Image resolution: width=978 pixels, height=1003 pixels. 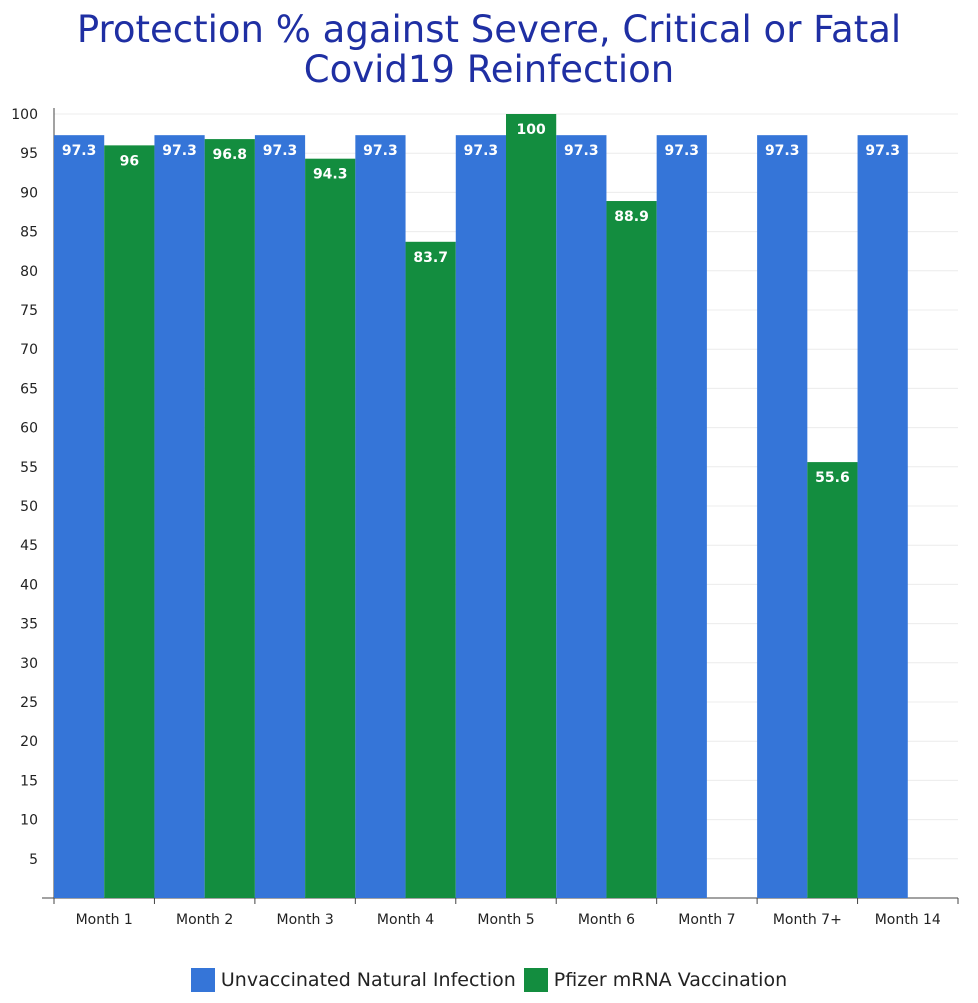 I want to click on bar-label-s1-3: 83.7, so click(x=430, y=258).